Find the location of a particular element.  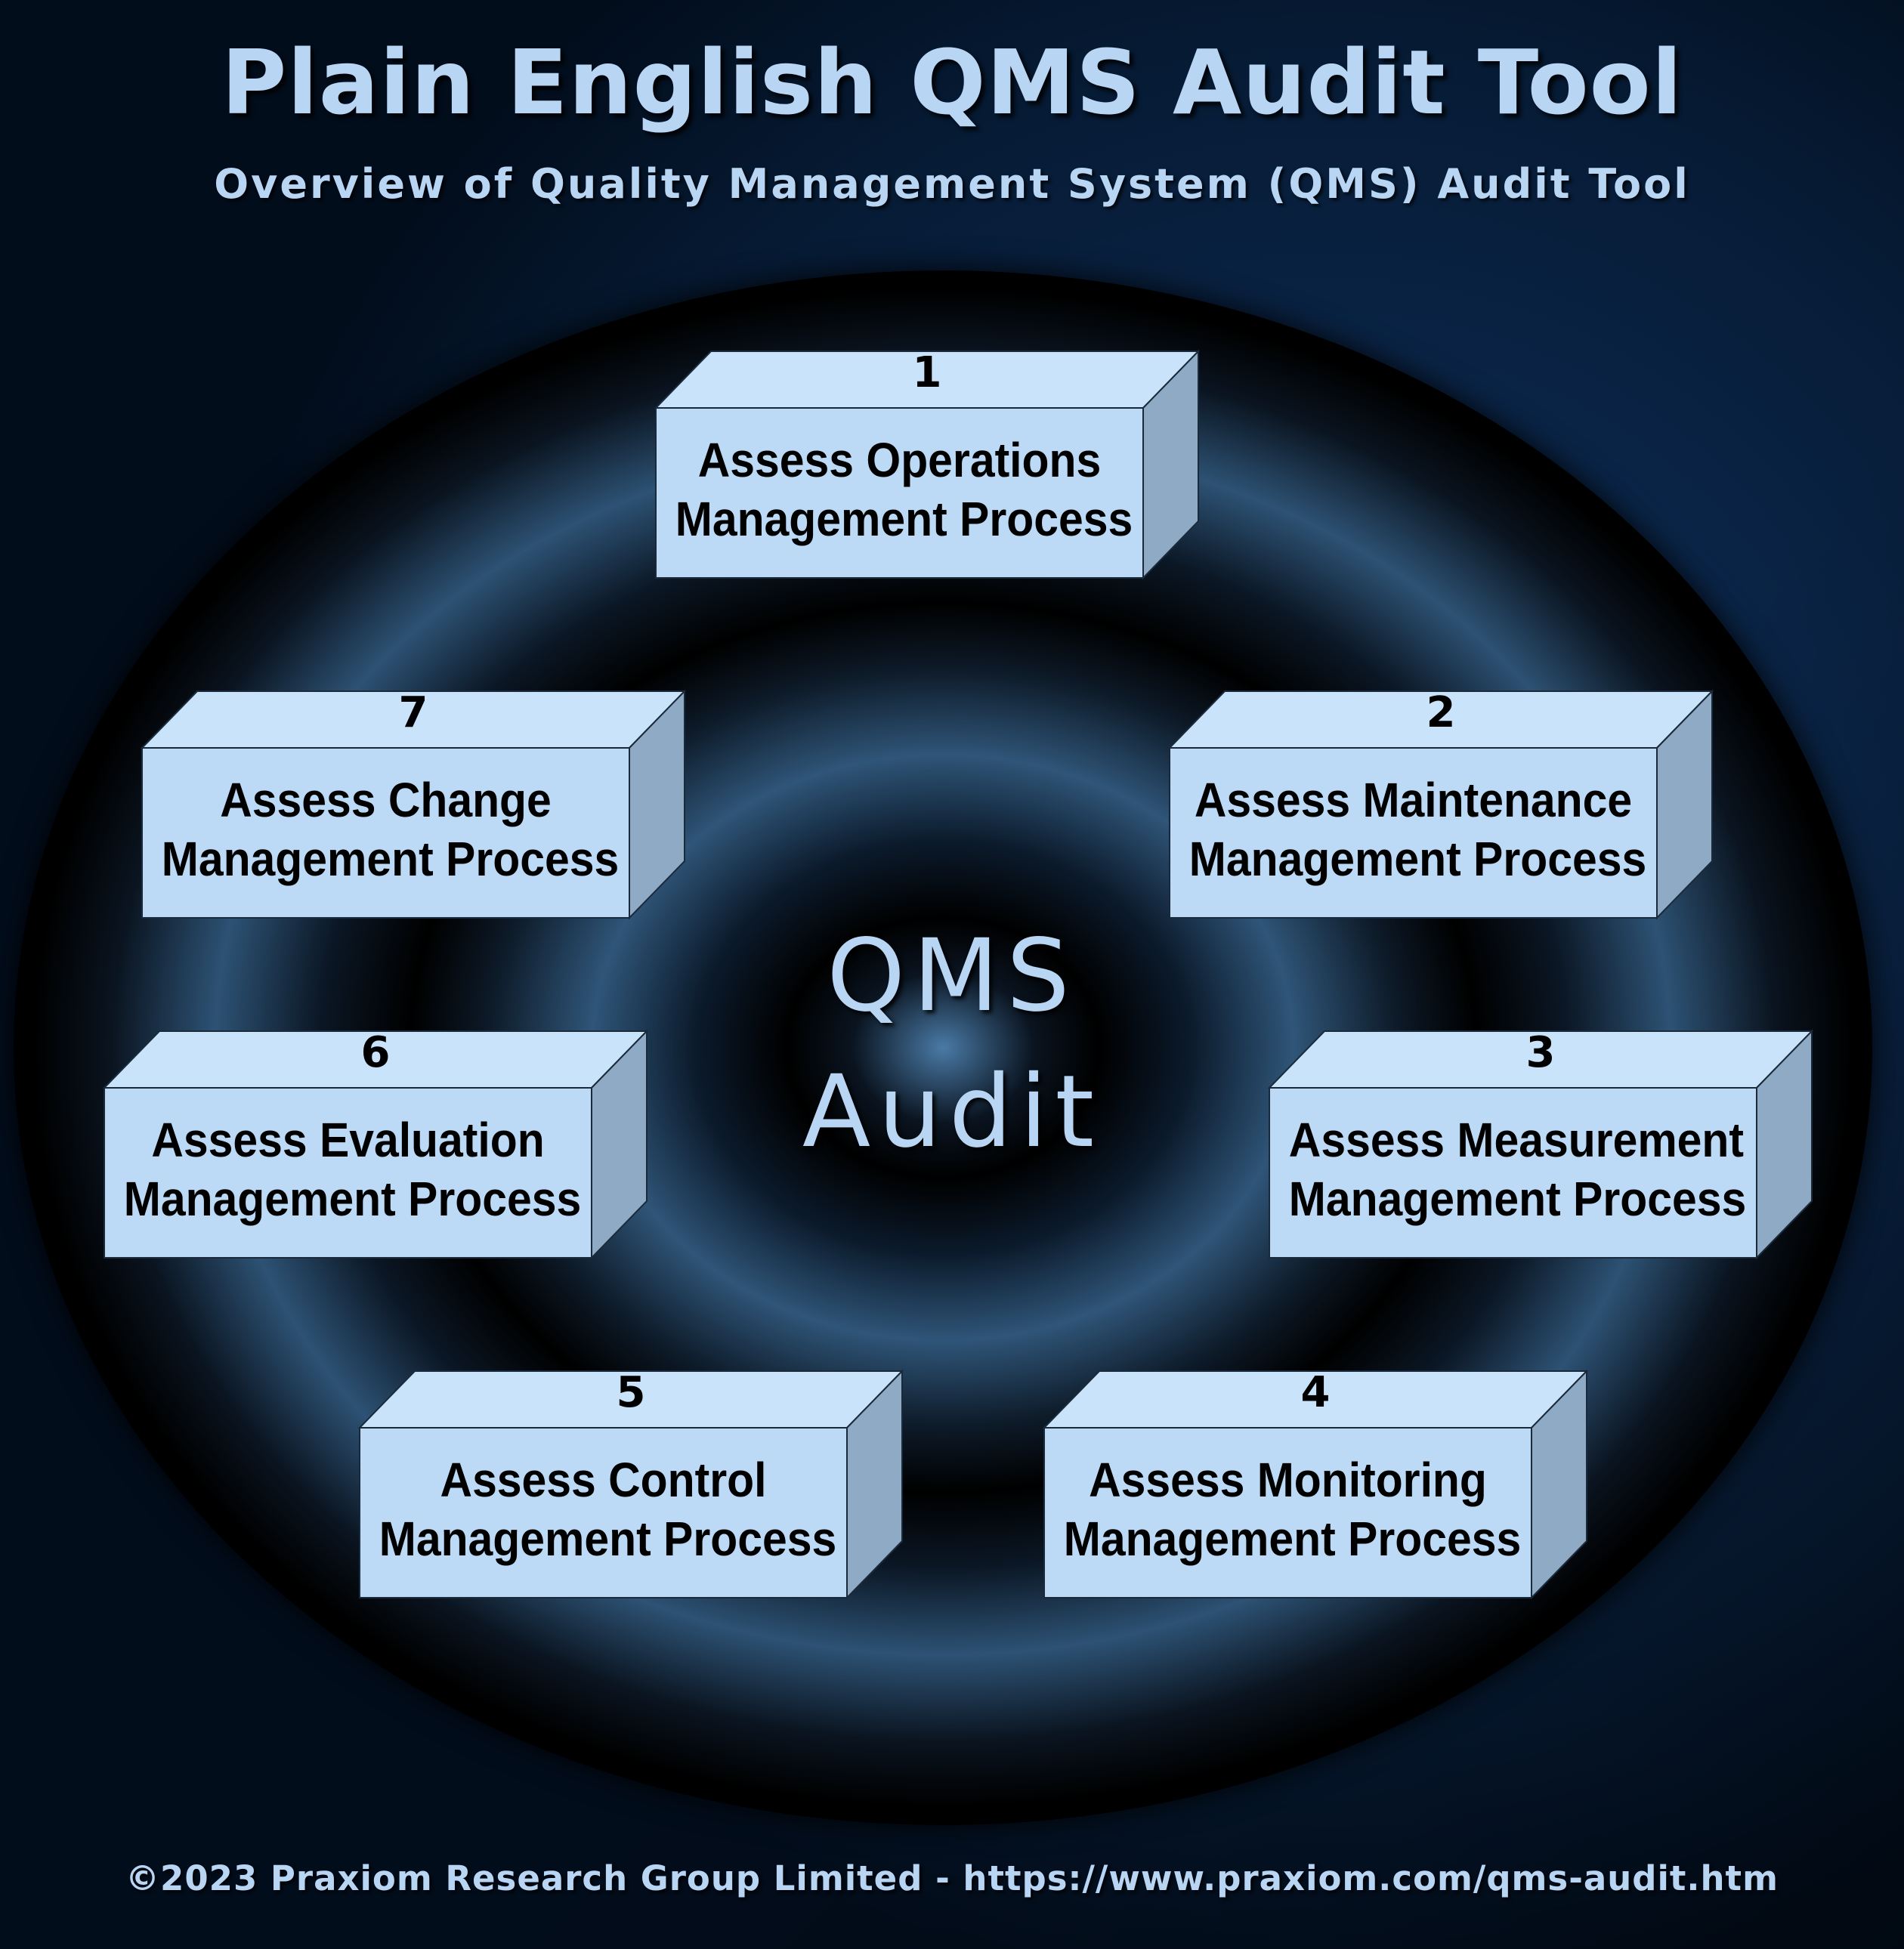

box-number: 2 is located at coordinates (1441, 712).